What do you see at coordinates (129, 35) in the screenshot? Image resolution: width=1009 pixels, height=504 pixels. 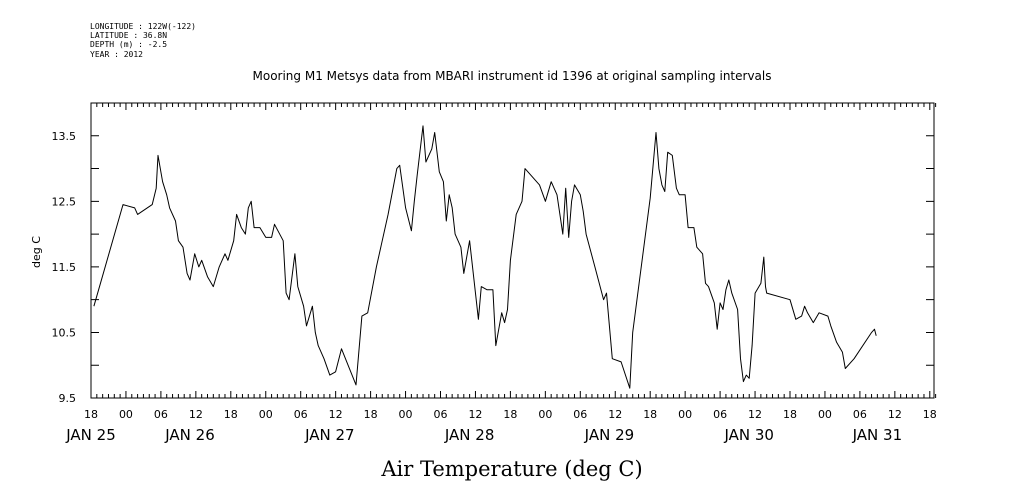 I see `header-latitude: LATITUDE : 36.8N` at bounding box center [129, 35].